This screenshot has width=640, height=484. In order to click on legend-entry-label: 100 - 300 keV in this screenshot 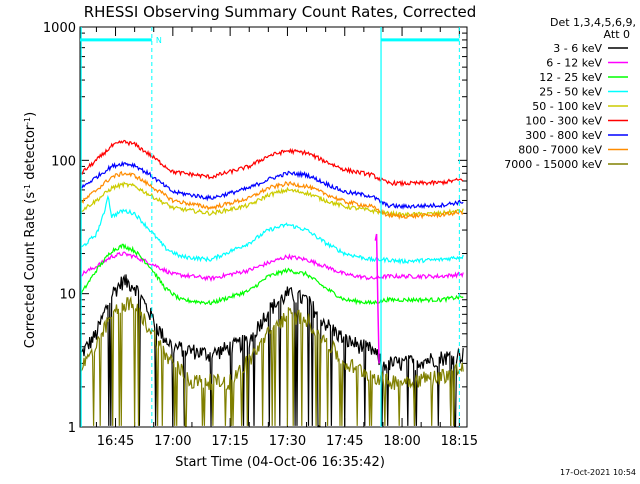, I will do `click(563, 121)`.